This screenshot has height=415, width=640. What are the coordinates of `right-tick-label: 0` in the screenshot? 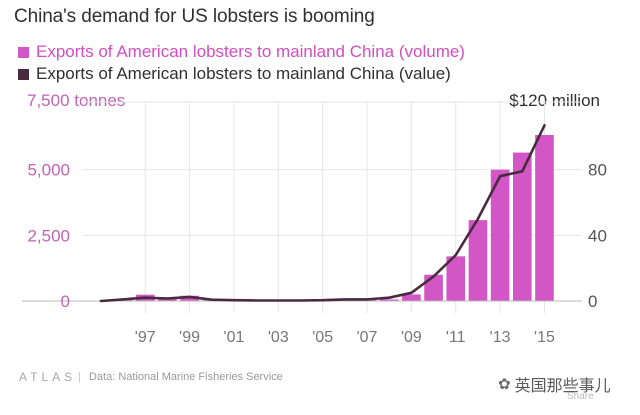 It's located at (592, 301).